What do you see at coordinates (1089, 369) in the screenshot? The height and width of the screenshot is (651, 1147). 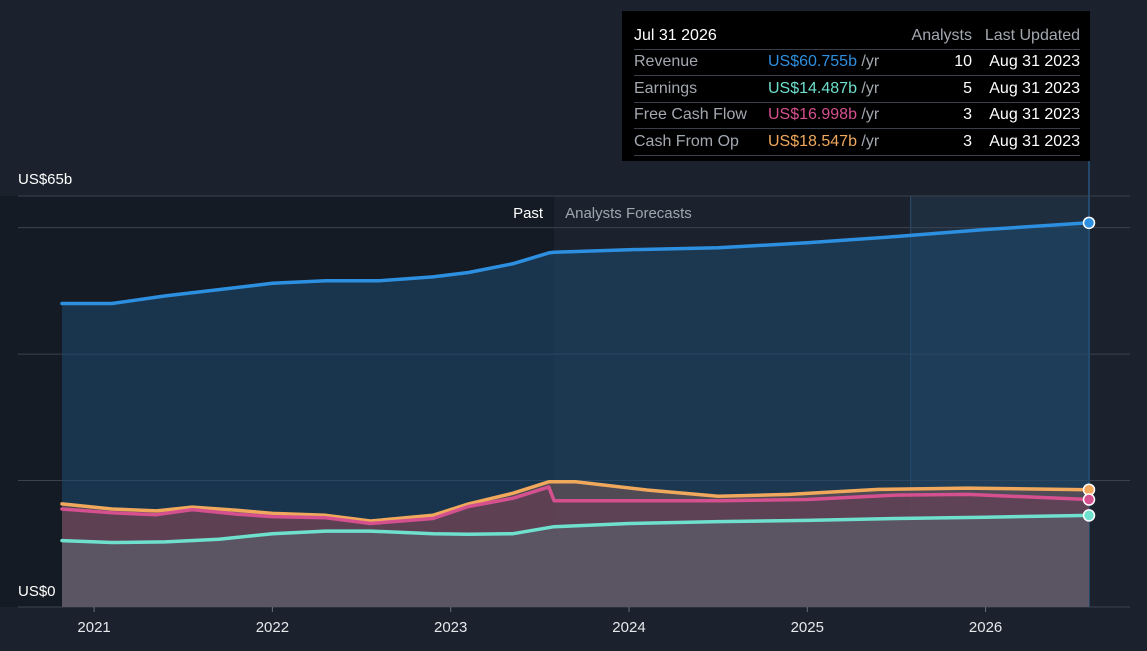 I see `series-endpoints` at bounding box center [1089, 369].